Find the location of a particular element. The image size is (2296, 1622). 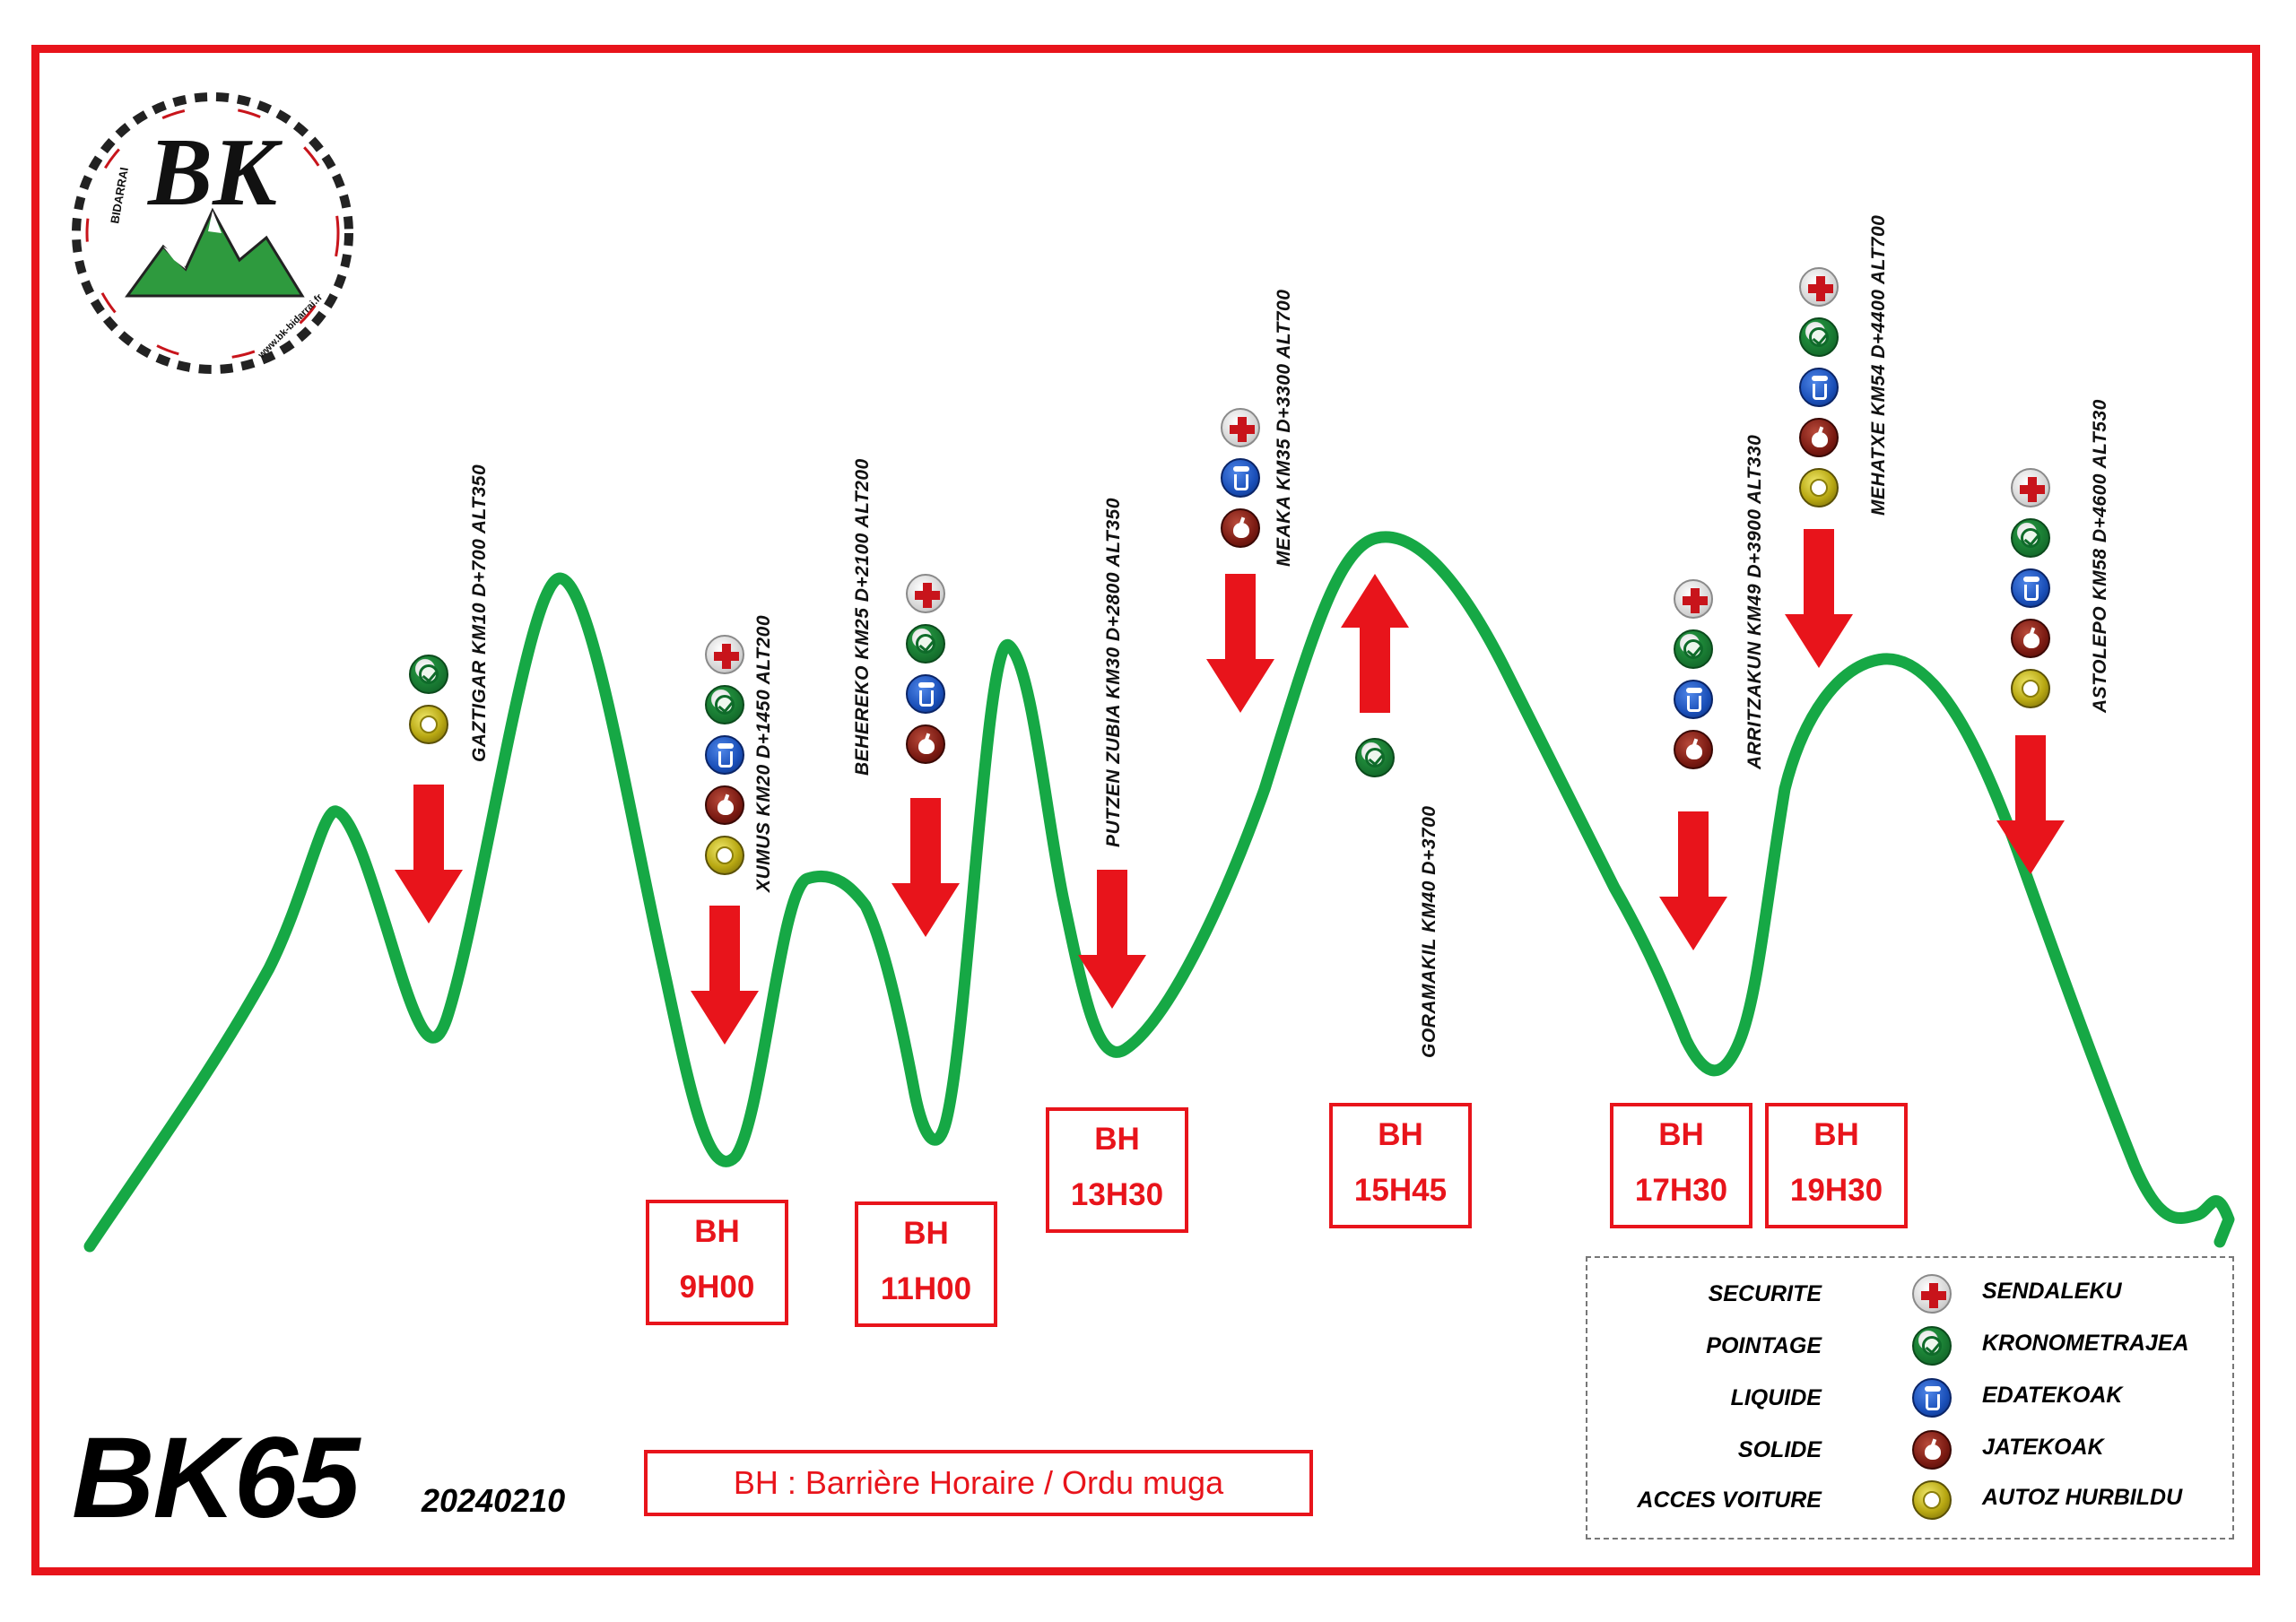

checkpoint-label: MEAKA KM35 D+3300 ALT700 is located at coordinates (1284, 428).